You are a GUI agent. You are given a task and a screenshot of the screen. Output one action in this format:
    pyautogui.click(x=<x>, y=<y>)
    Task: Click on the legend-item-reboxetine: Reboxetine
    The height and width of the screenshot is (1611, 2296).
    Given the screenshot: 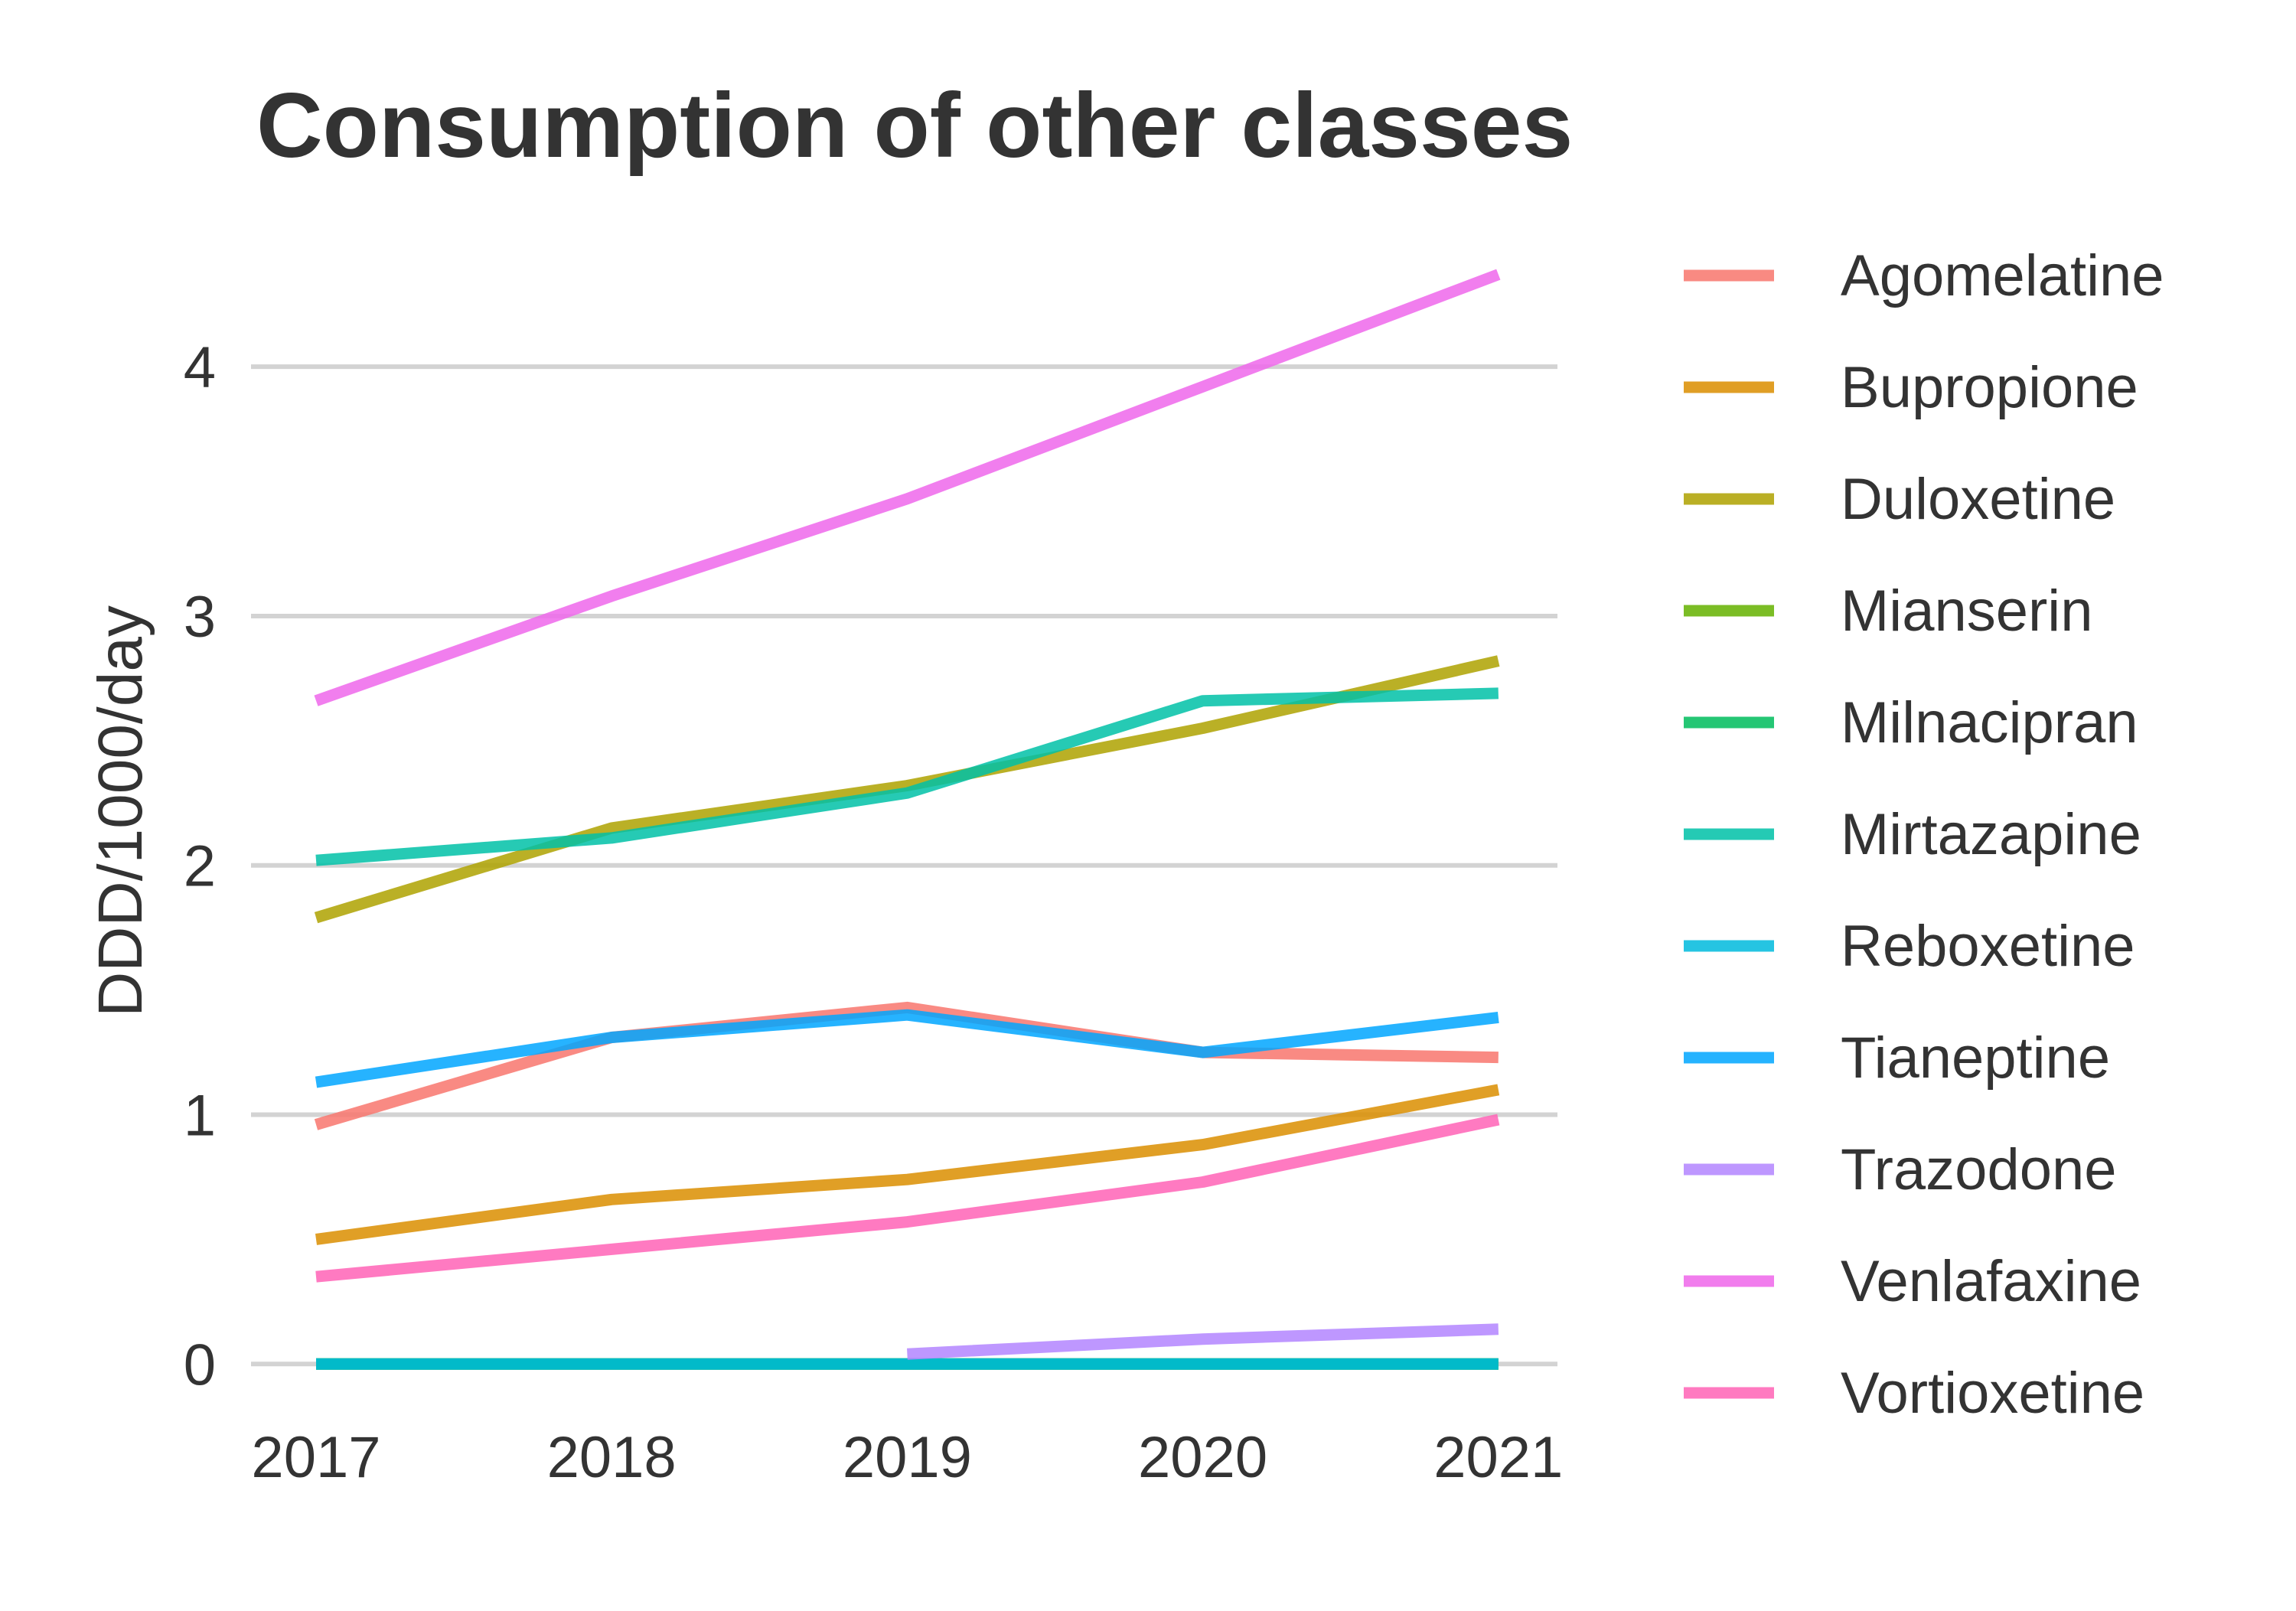 What is the action you would take?
    pyautogui.click(x=1909, y=946)
    